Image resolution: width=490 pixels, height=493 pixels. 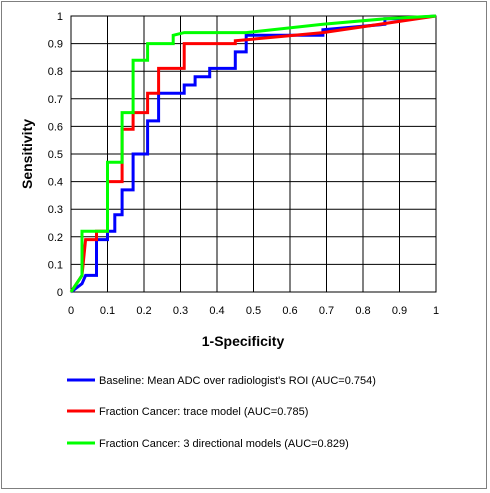 I want to click on x-tick-label: 0.5, so click(x=253, y=311).